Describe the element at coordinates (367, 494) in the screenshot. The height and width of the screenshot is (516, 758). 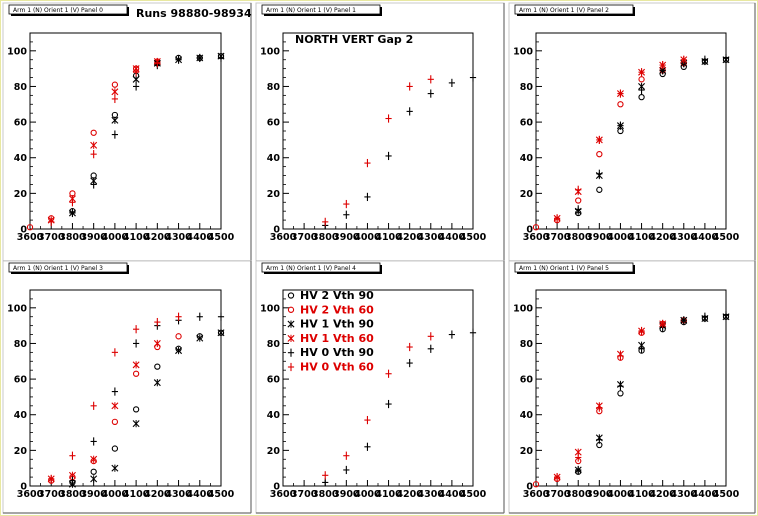
I see `panel-4-xtick-label-4000: 4000` at that location.